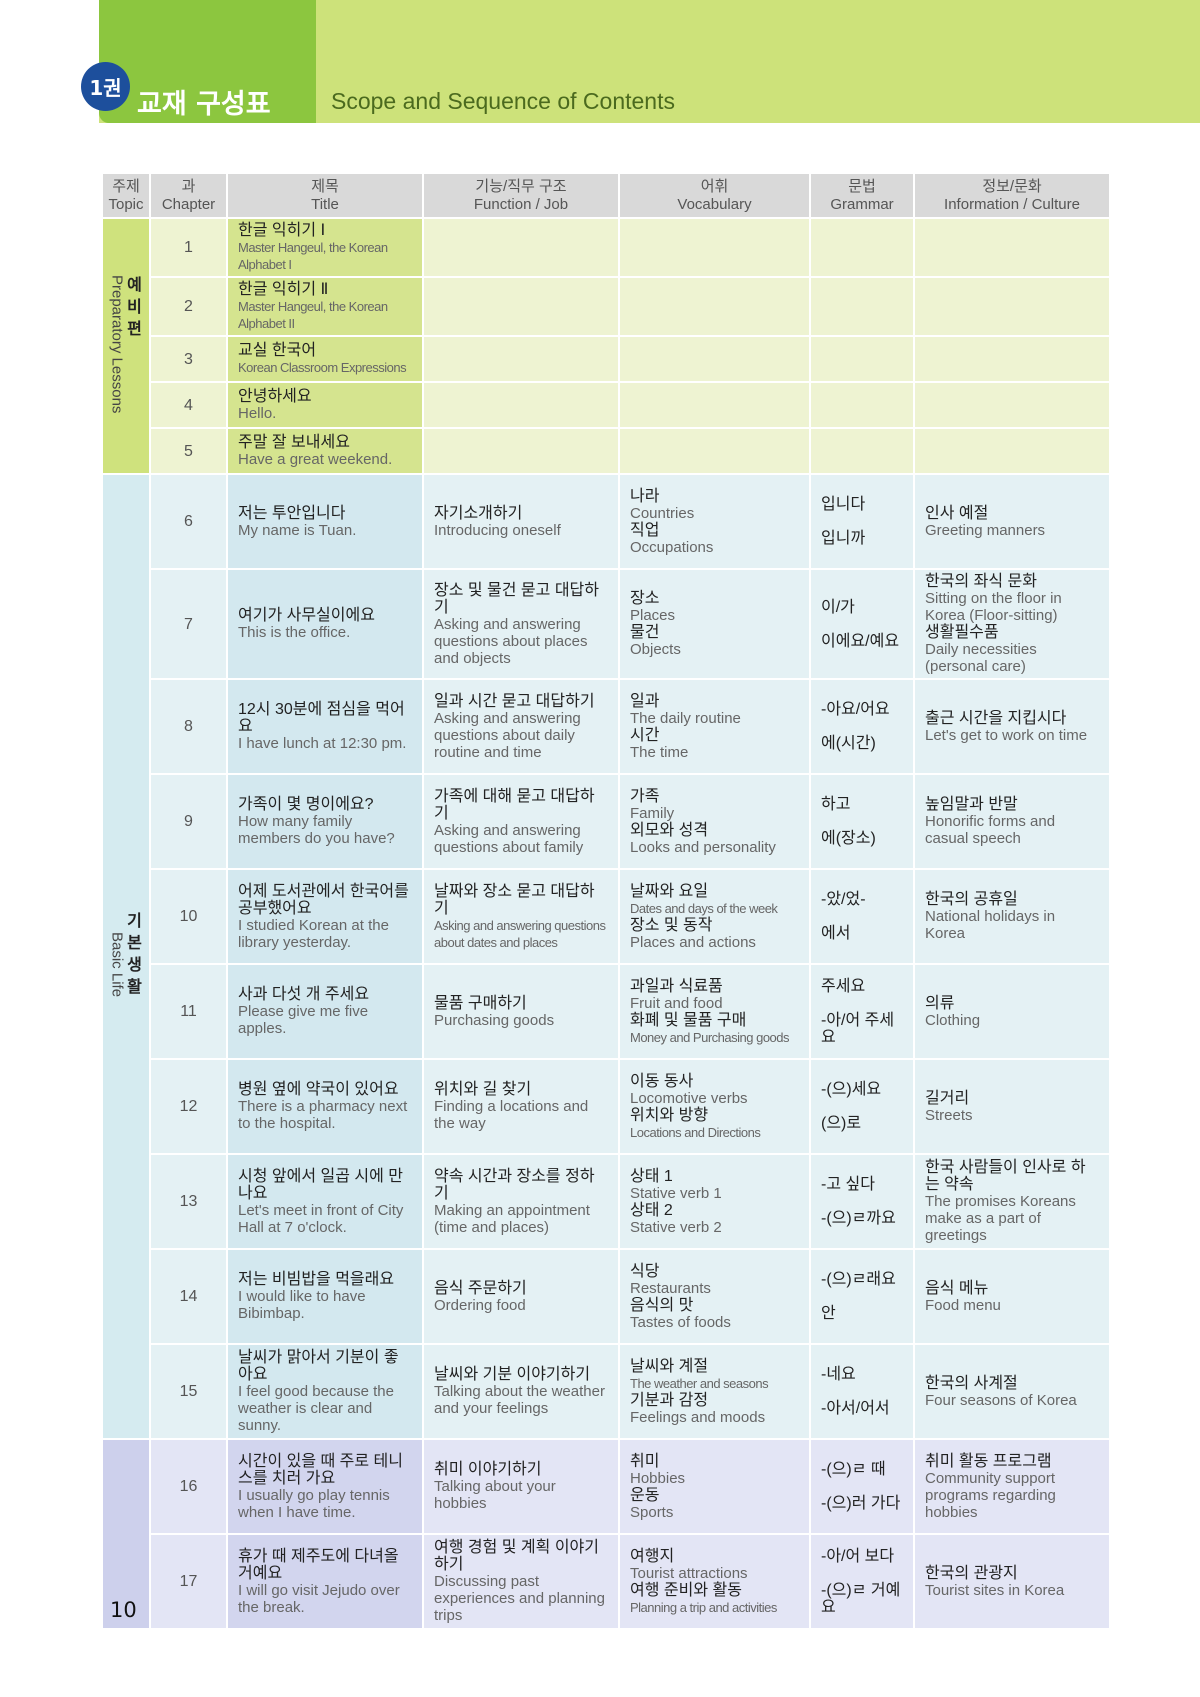 The image size is (1200, 1697). I want to click on vocab-ko: 상태 2, so click(651, 1210).